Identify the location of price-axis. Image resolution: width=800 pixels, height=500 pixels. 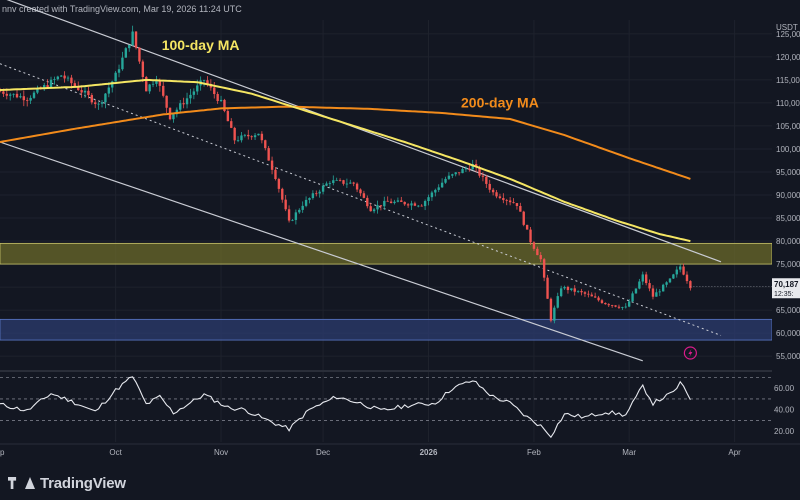
(786, 230).